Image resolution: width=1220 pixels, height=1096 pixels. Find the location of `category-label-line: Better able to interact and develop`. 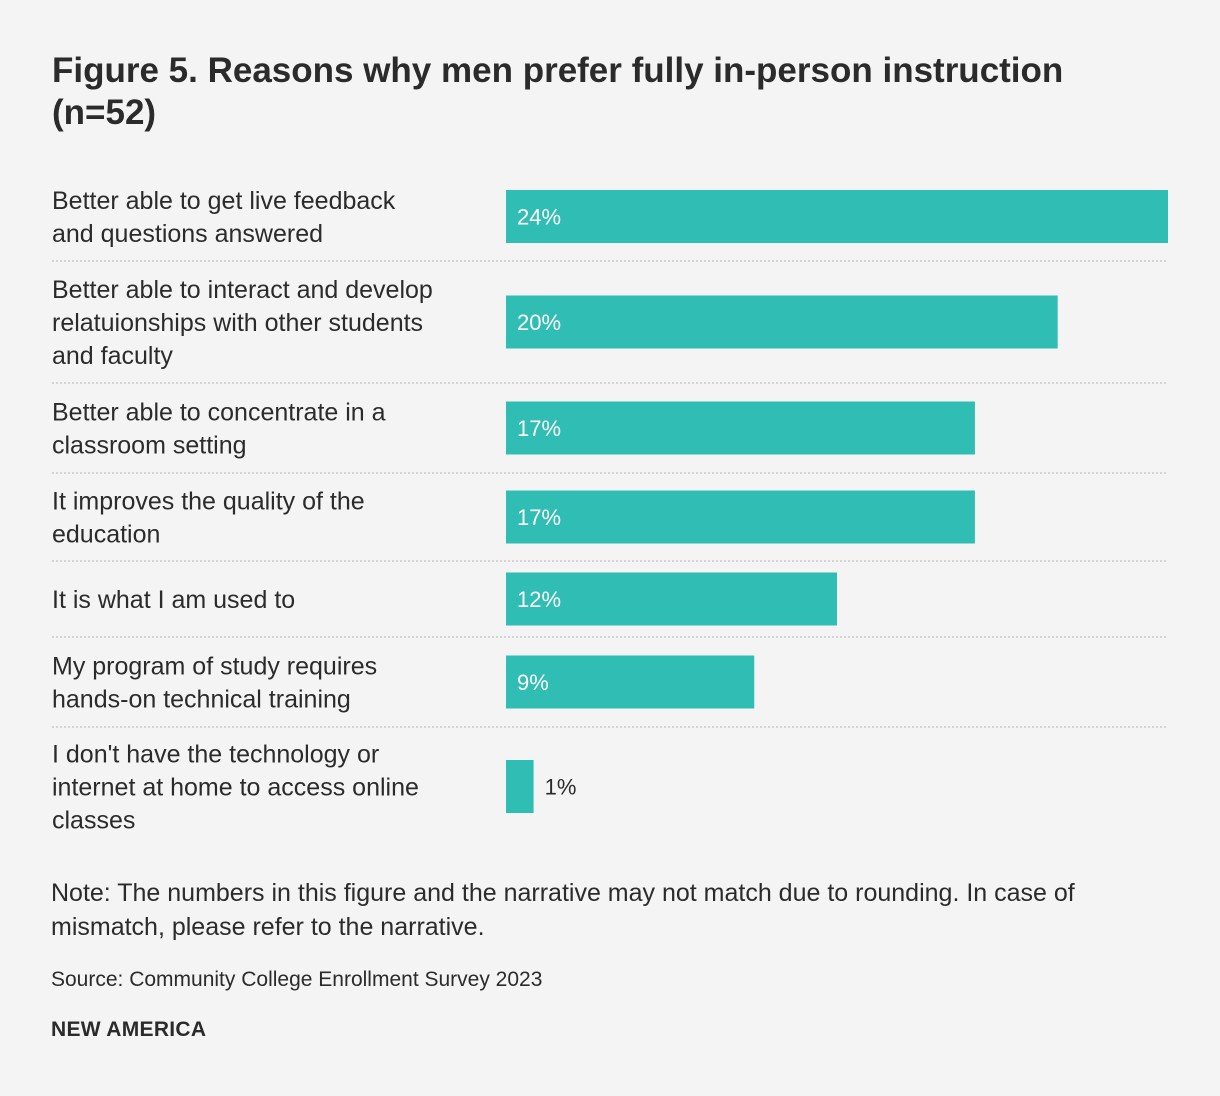

category-label-line: Better able to interact and develop is located at coordinates (242, 290).